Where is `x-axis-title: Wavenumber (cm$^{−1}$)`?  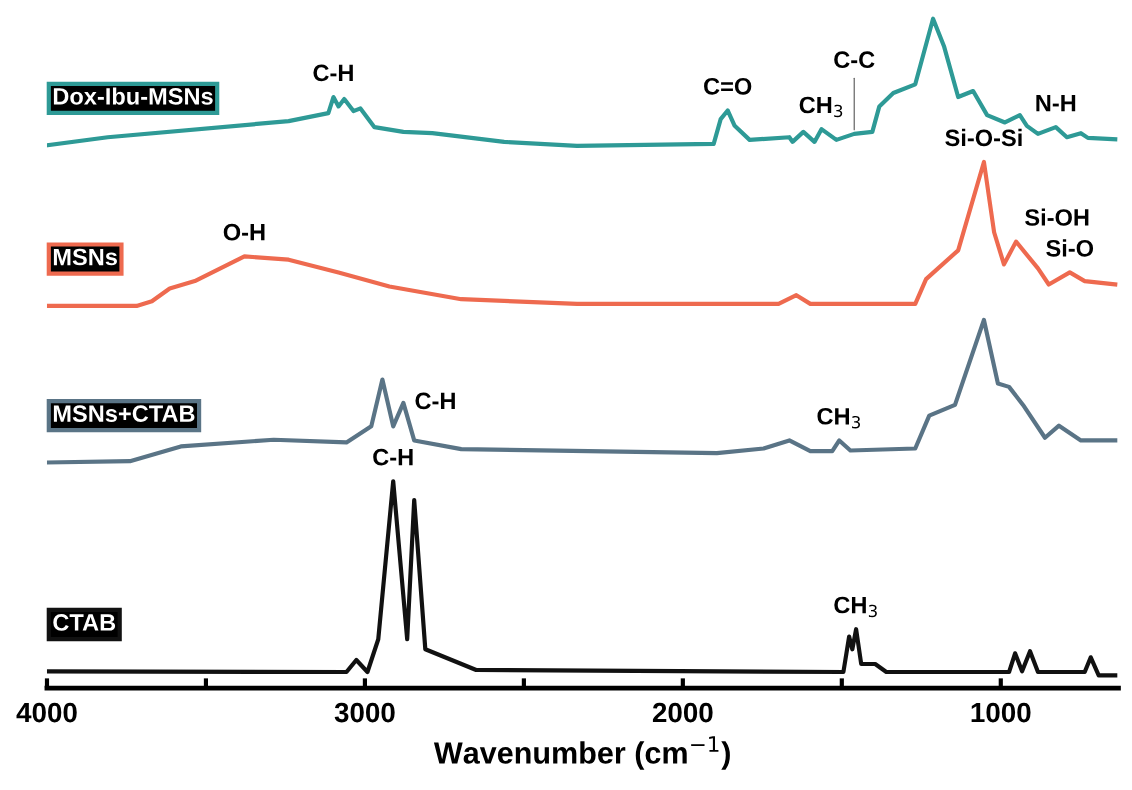 x-axis-title: Wavenumber (cm$^{−1}$) is located at coordinates (581, 753).